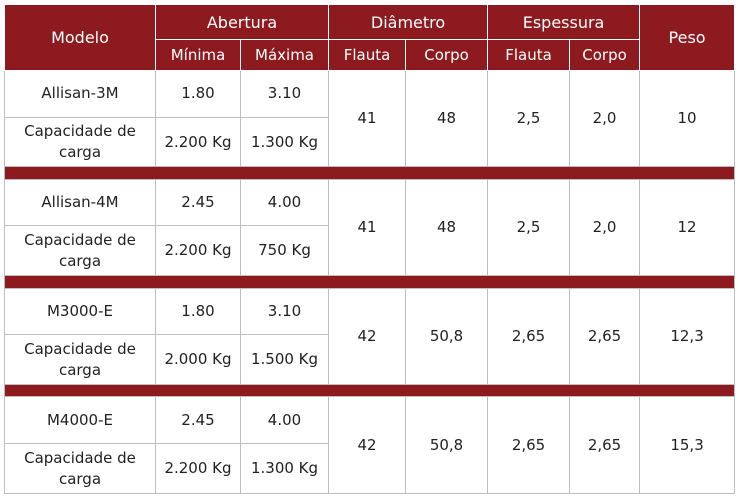  Describe the element at coordinates (605, 55) in the screenshot. I see `subheader-espessura-corpo: Corpo` at that location.